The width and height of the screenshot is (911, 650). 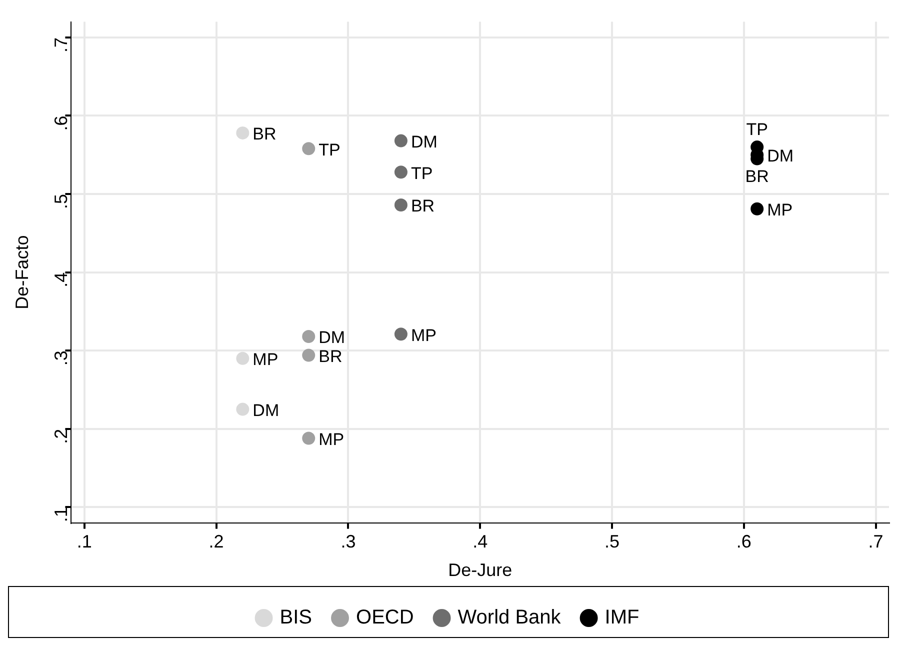 I want to click on x-tick-label: .1, so click(x=84, y=542).